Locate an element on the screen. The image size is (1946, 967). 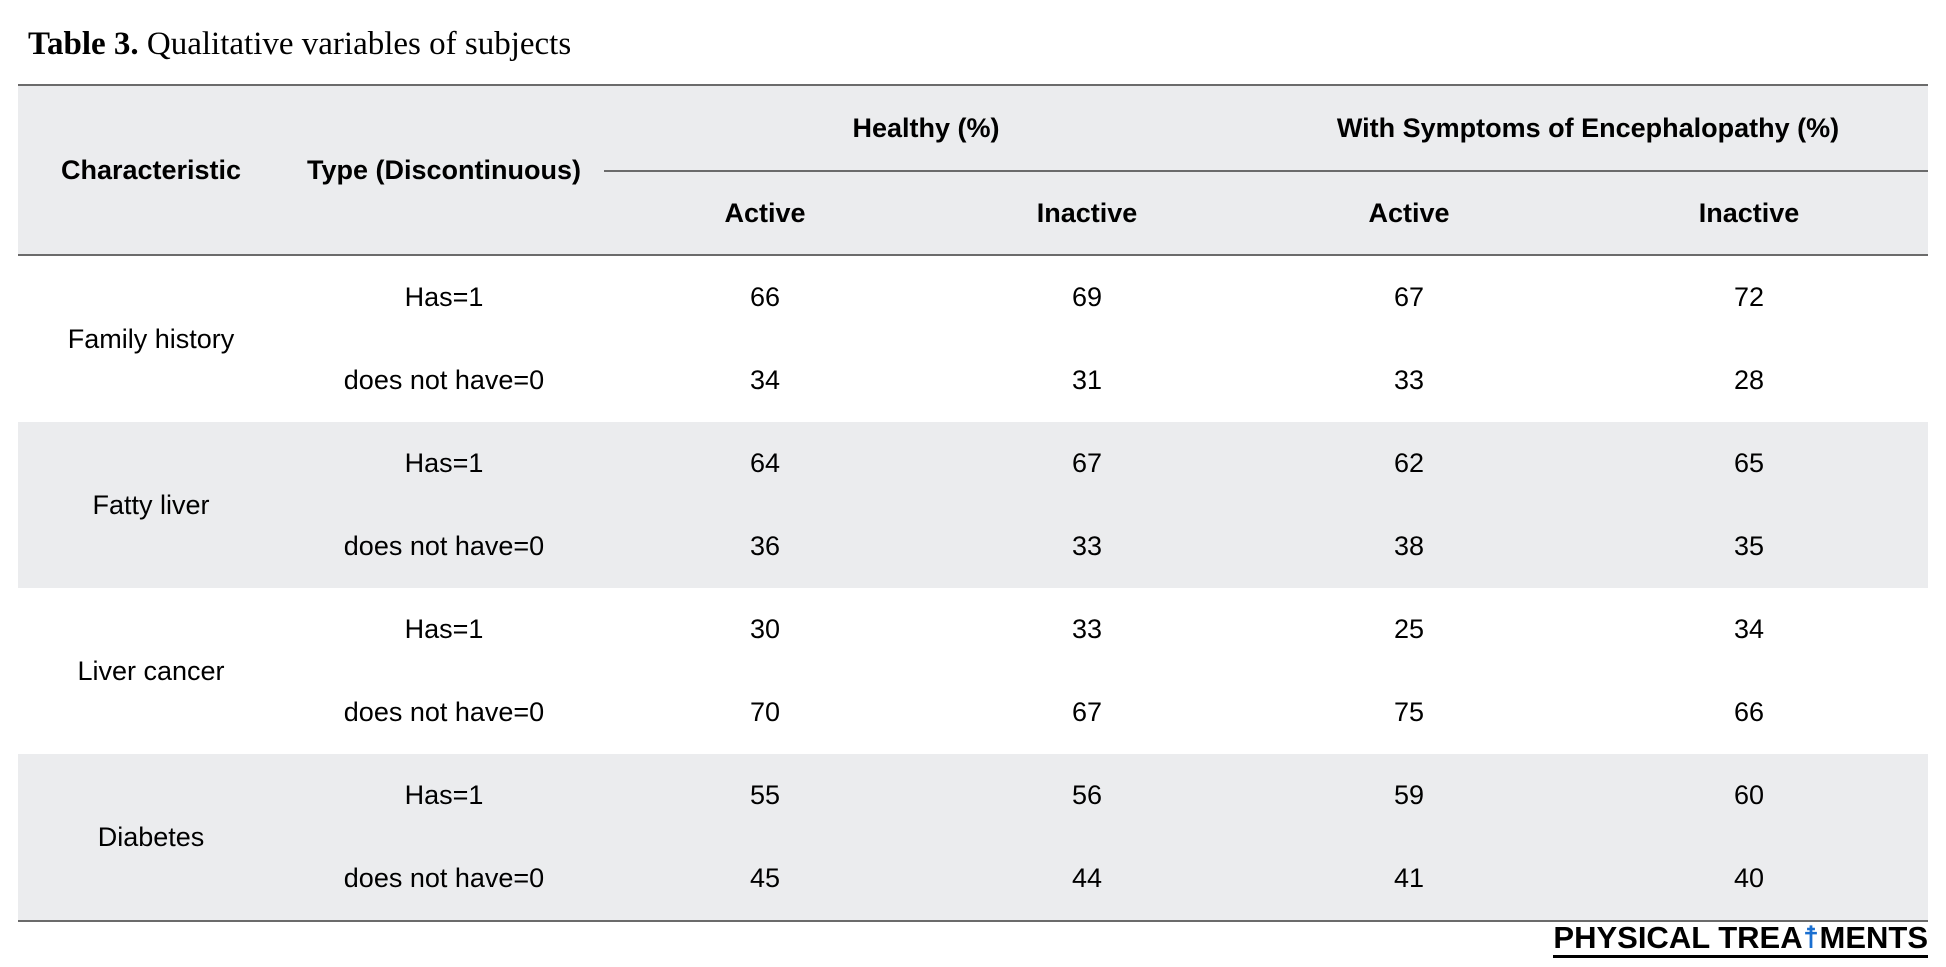
cell-symptoms-active: 41 is located at coordinates (1409, 879).